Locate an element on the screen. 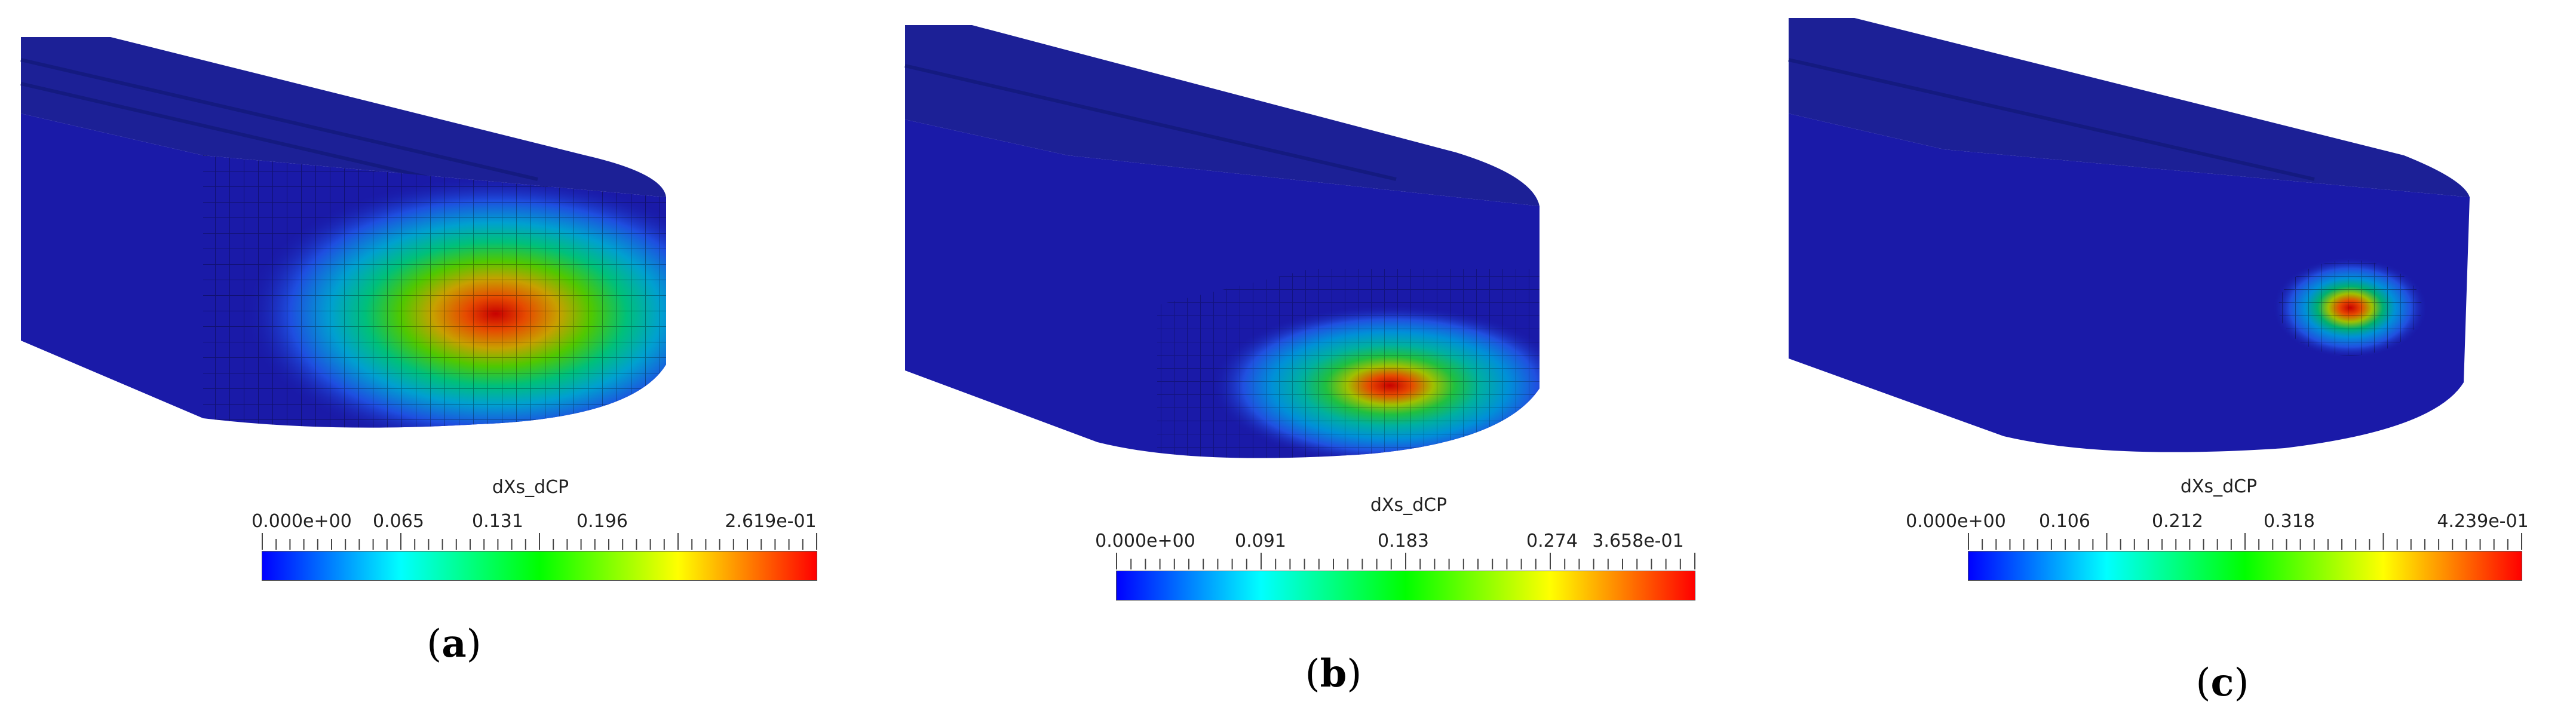 Image resolution: width=2576 pixels, height=723 pixels. colorbar-tick-label: 3.658e-01 is located at coordinates (1638, 542).